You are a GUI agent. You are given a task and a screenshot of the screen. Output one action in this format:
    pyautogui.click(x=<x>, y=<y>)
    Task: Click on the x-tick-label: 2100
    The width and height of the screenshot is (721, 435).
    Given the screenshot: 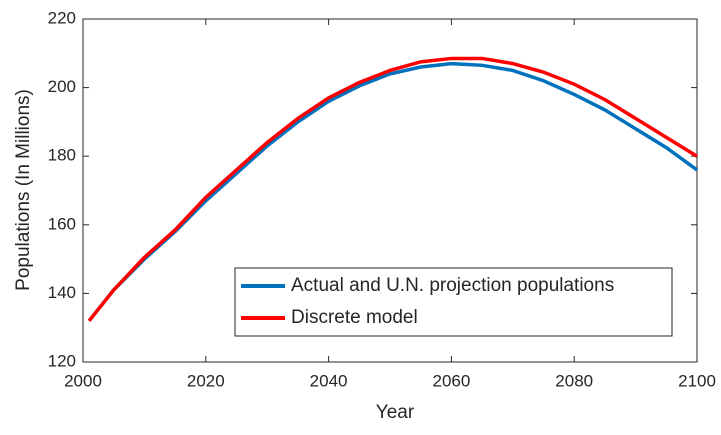 What is the action you would take?
    pyautogui.click(x=697, y=380)
    